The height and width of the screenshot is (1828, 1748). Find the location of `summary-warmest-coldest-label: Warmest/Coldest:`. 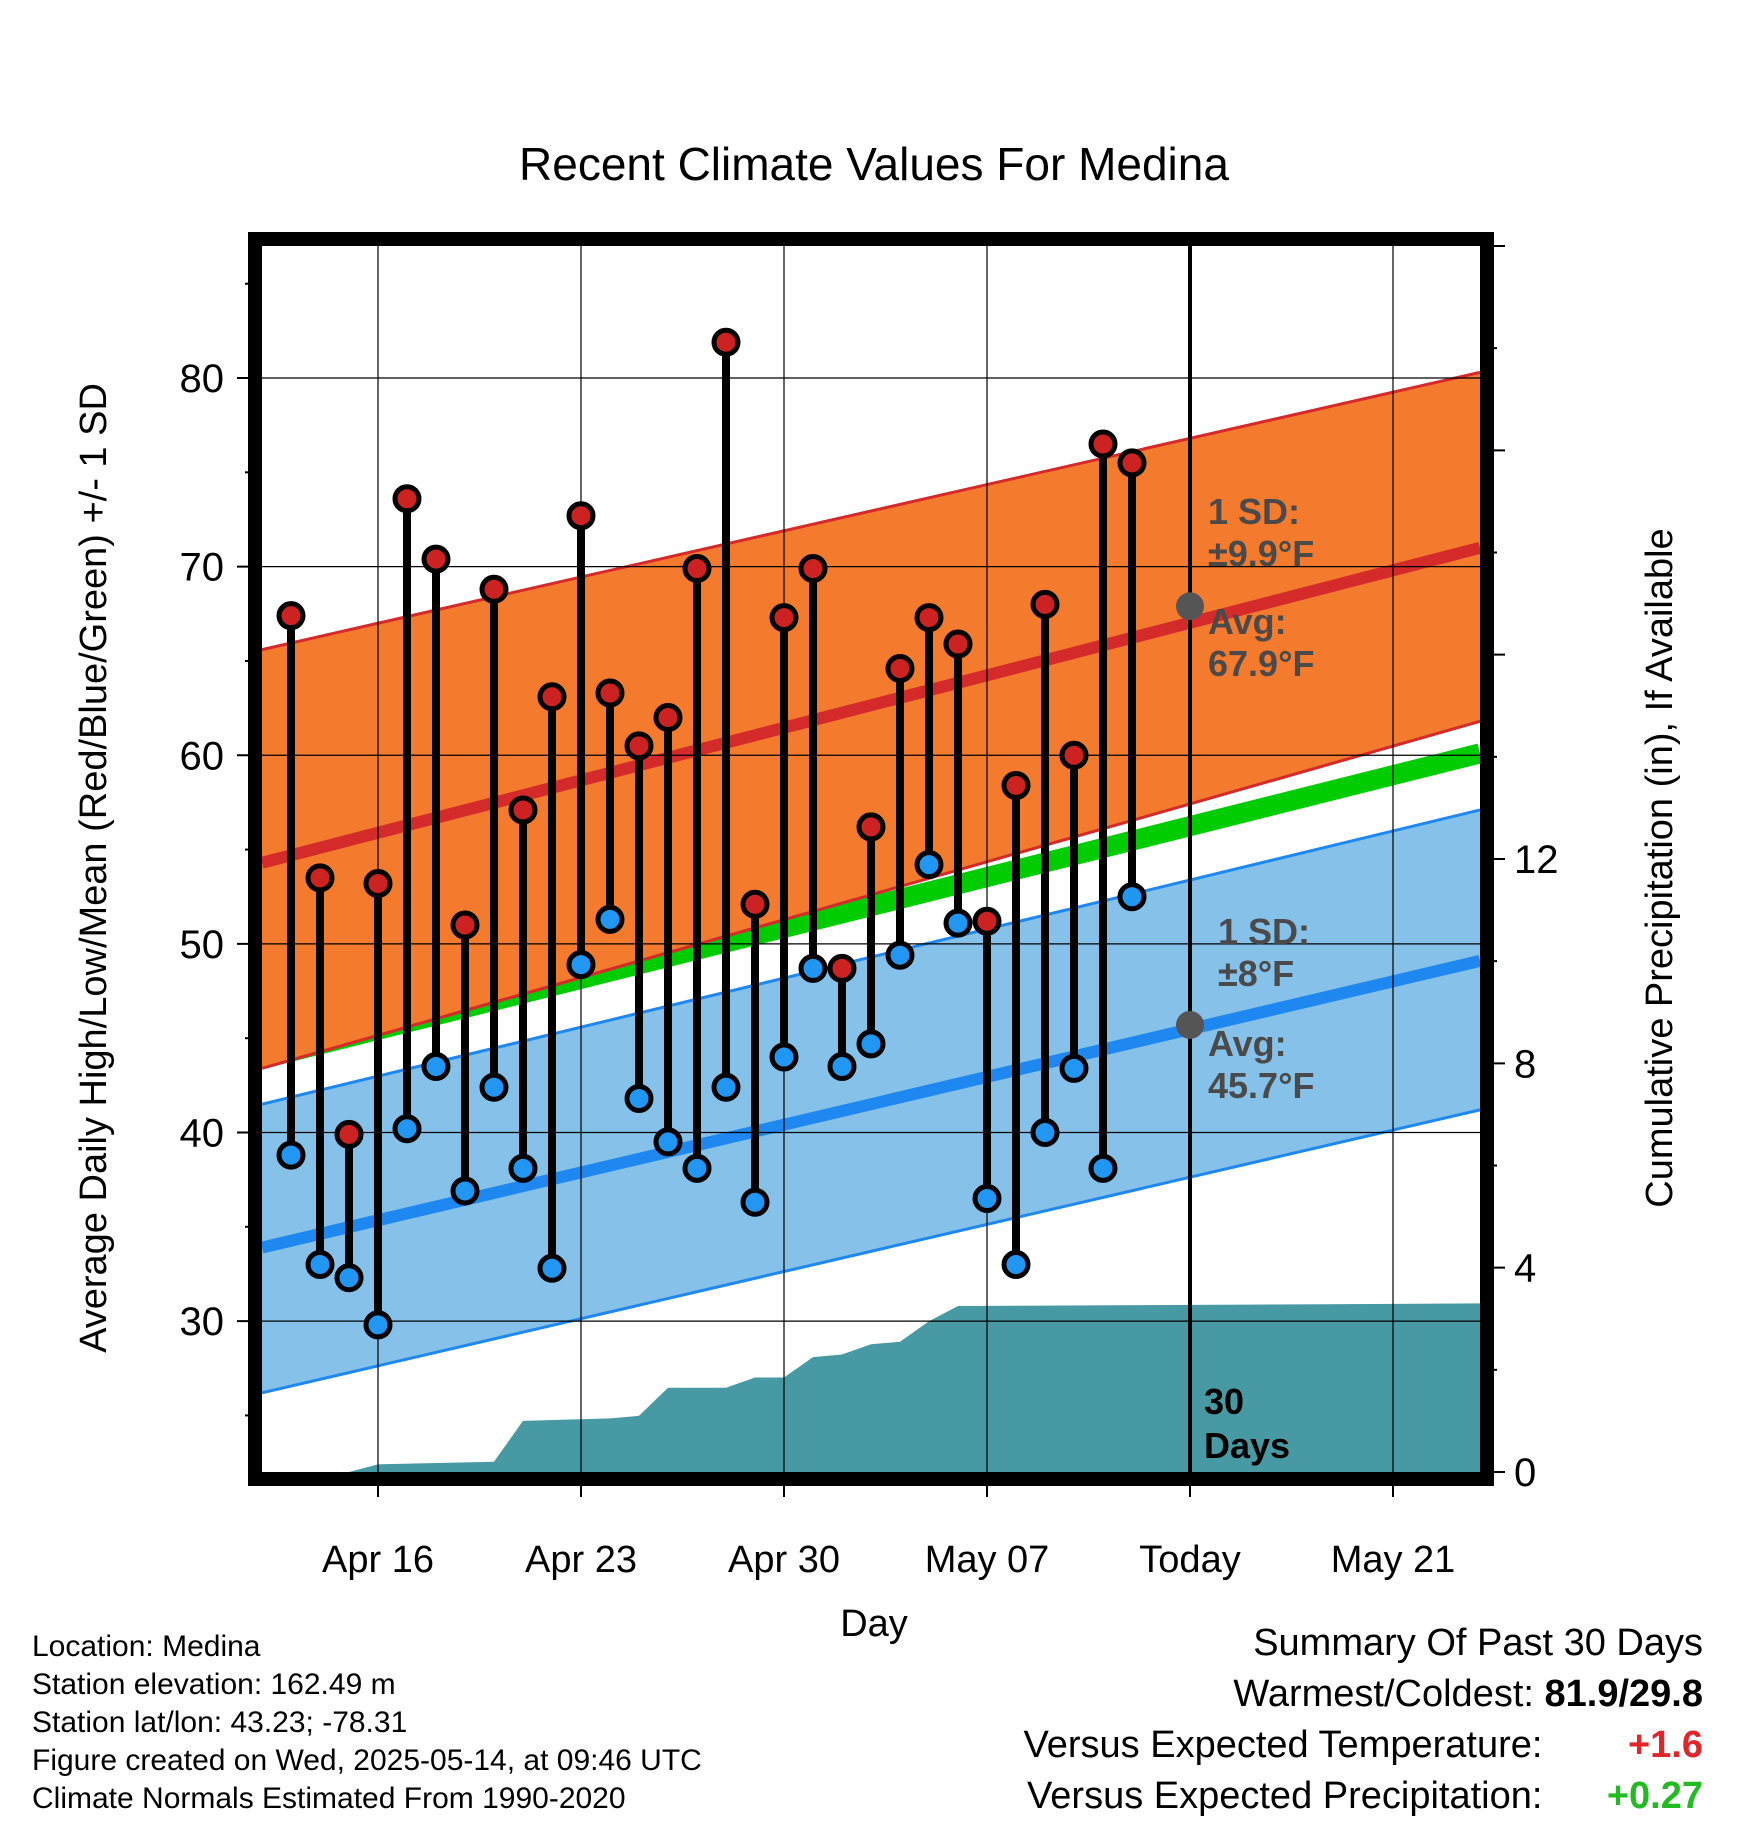

summary-warmest-coldest-label: Warmest/Coldest: is located at coordinates (1383, 1694).